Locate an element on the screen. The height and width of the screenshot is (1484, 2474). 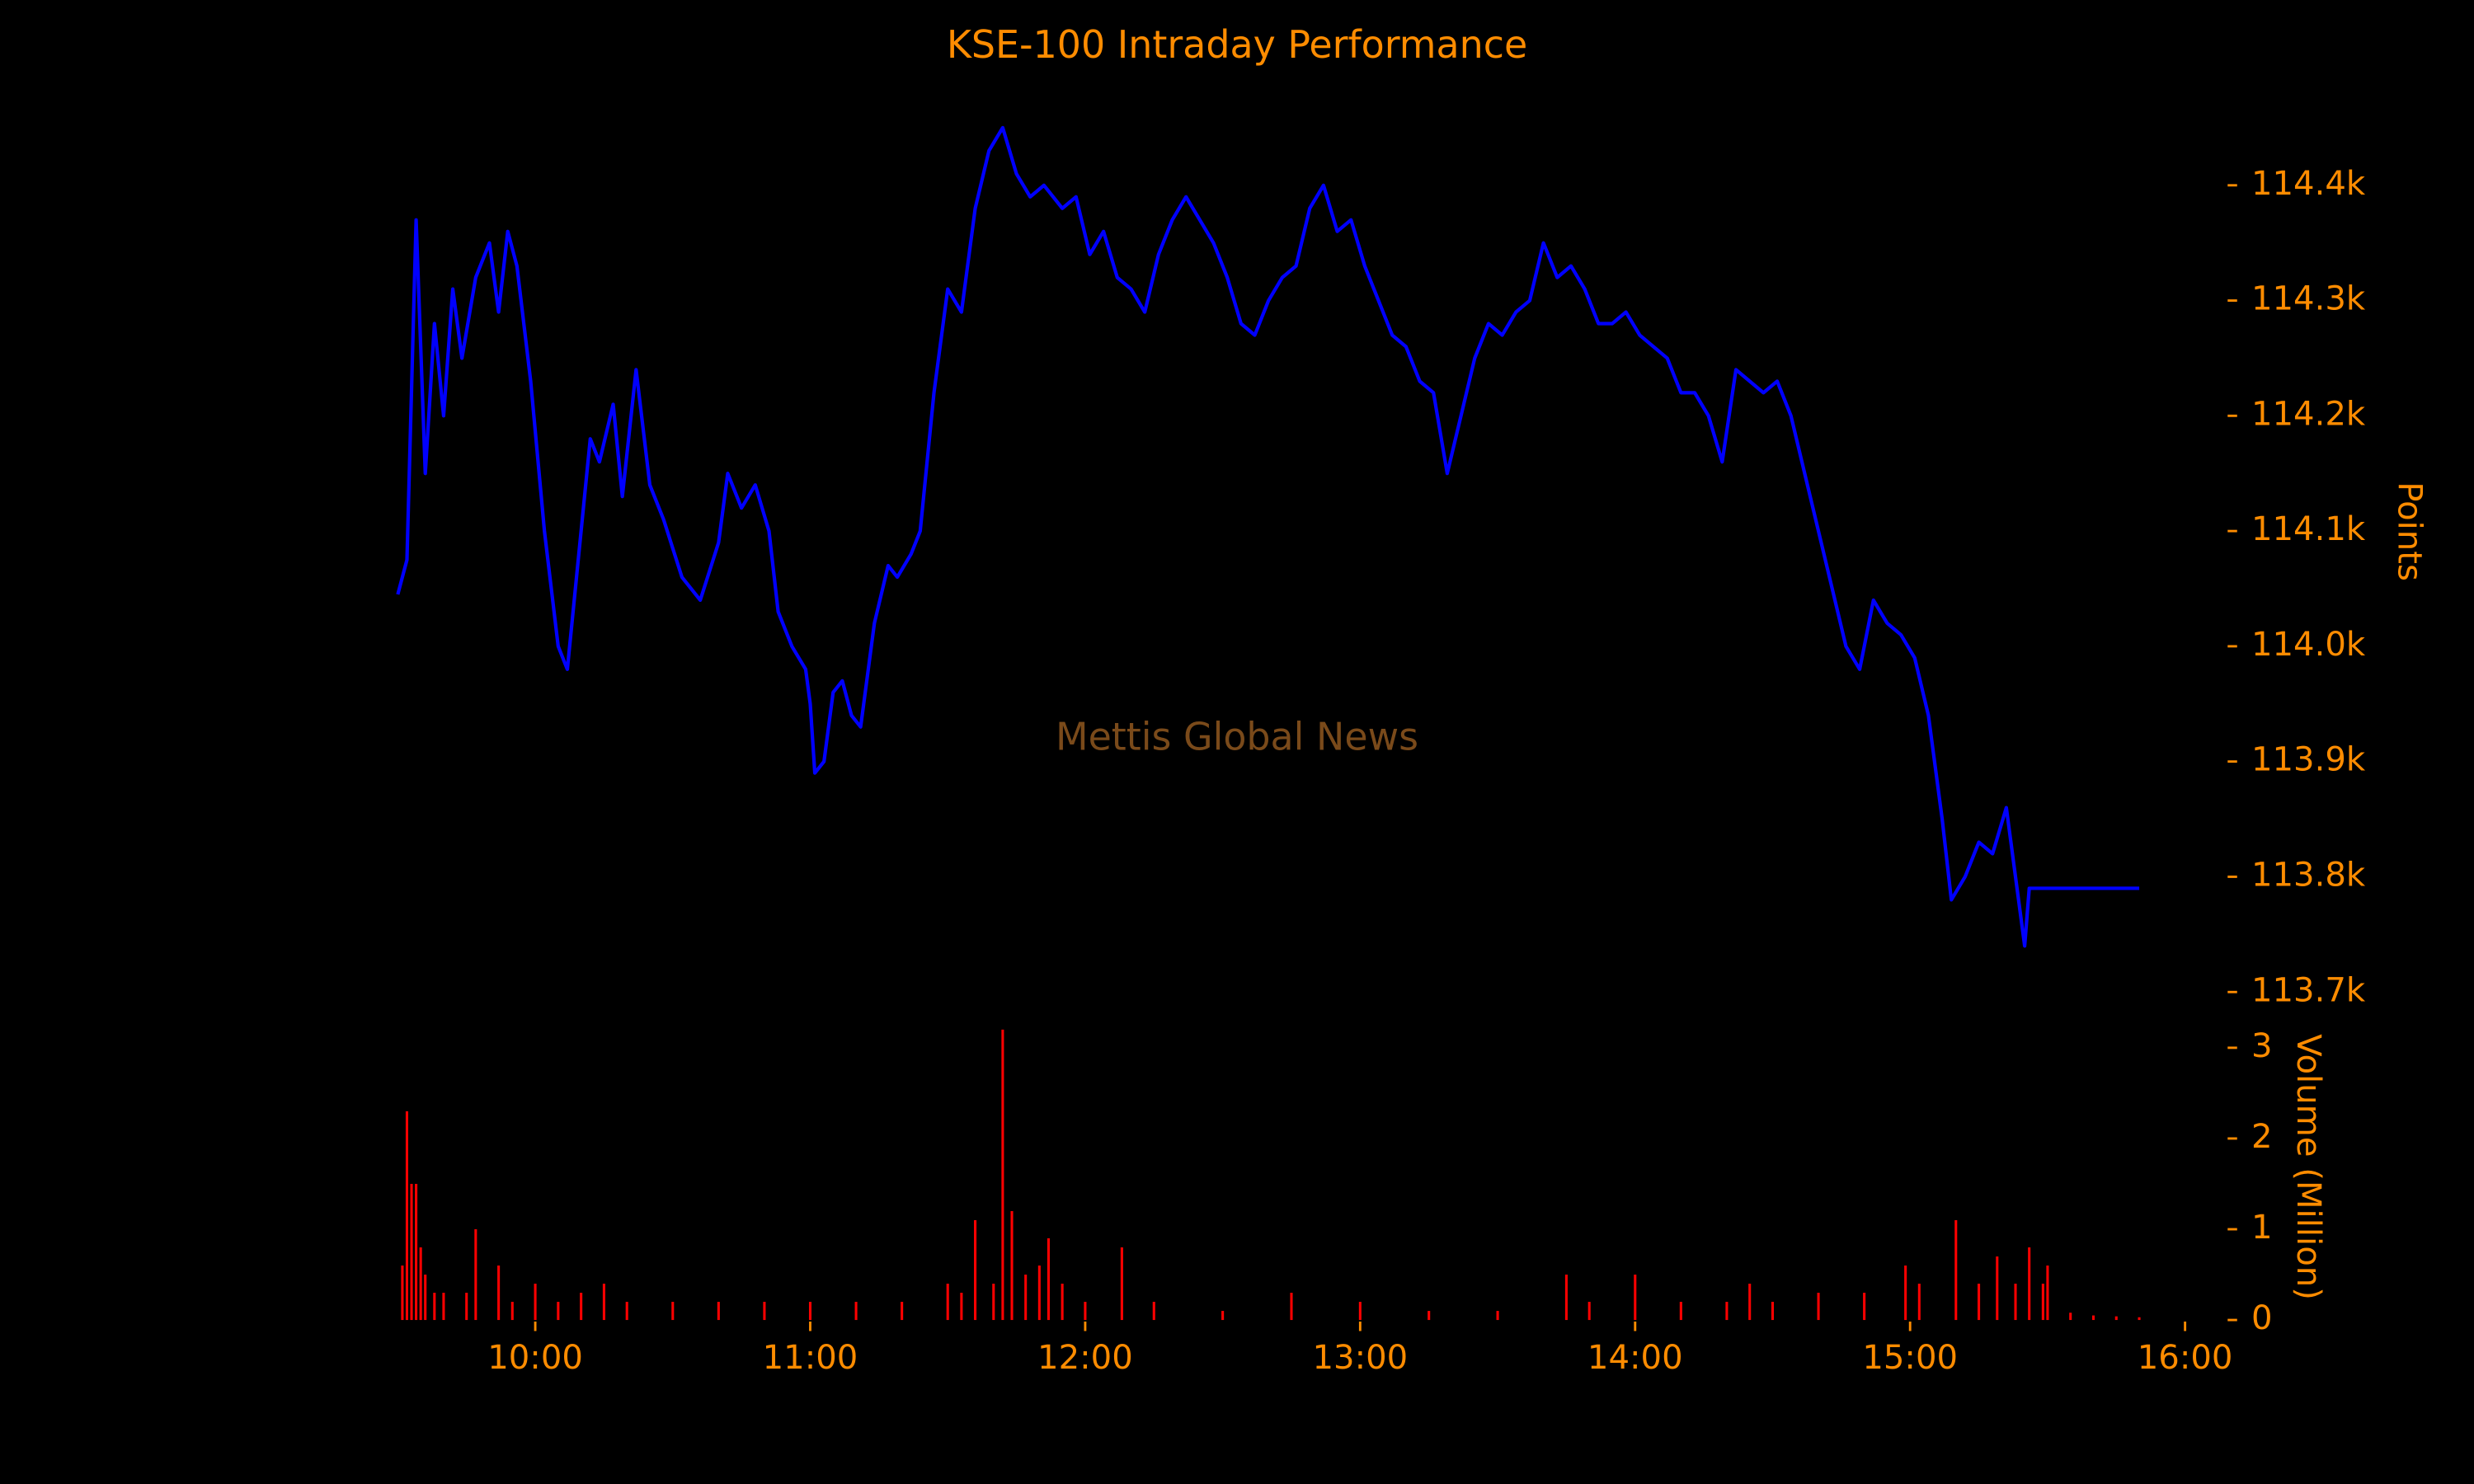
y-tick-label: 2 is located at coordinates (2262, 1137).